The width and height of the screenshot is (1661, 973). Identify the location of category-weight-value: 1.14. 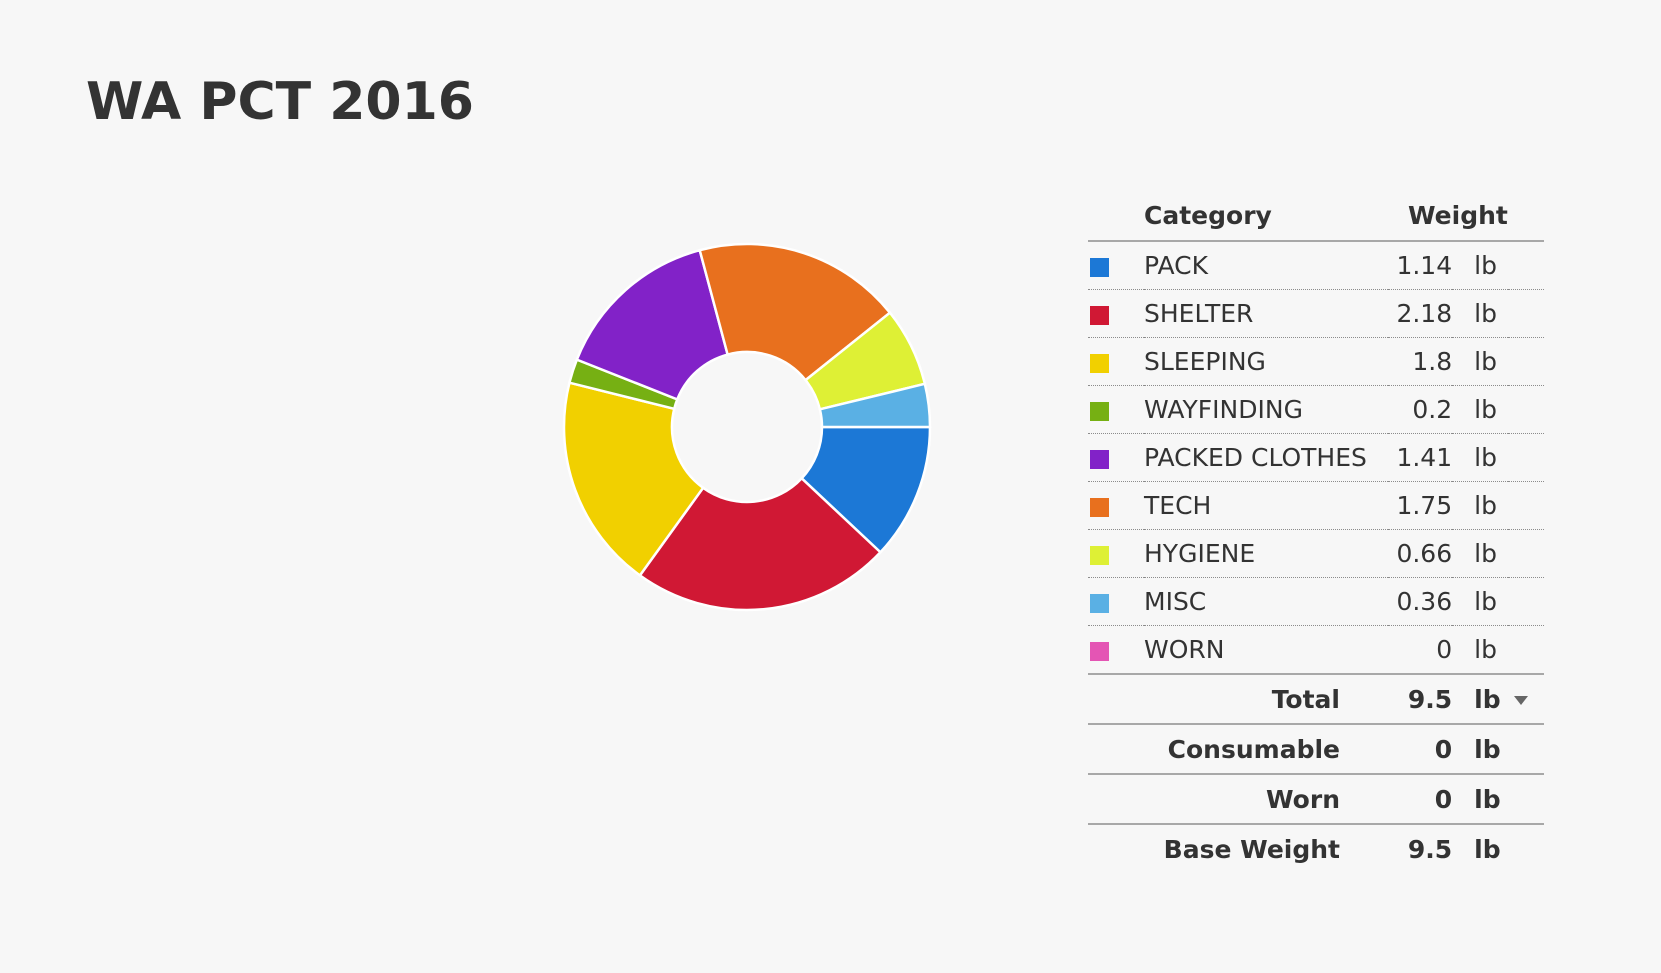
(1420, 265).